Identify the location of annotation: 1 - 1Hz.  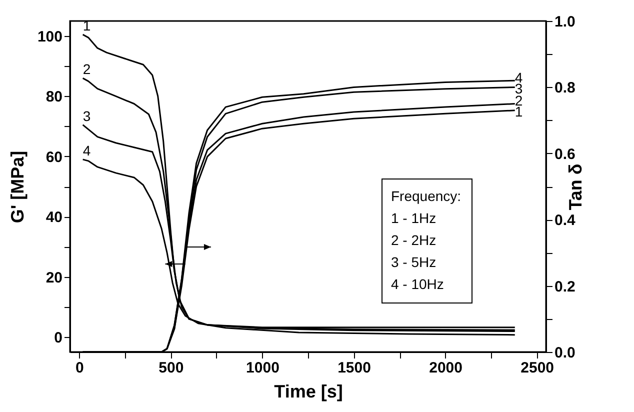
(413, 218).